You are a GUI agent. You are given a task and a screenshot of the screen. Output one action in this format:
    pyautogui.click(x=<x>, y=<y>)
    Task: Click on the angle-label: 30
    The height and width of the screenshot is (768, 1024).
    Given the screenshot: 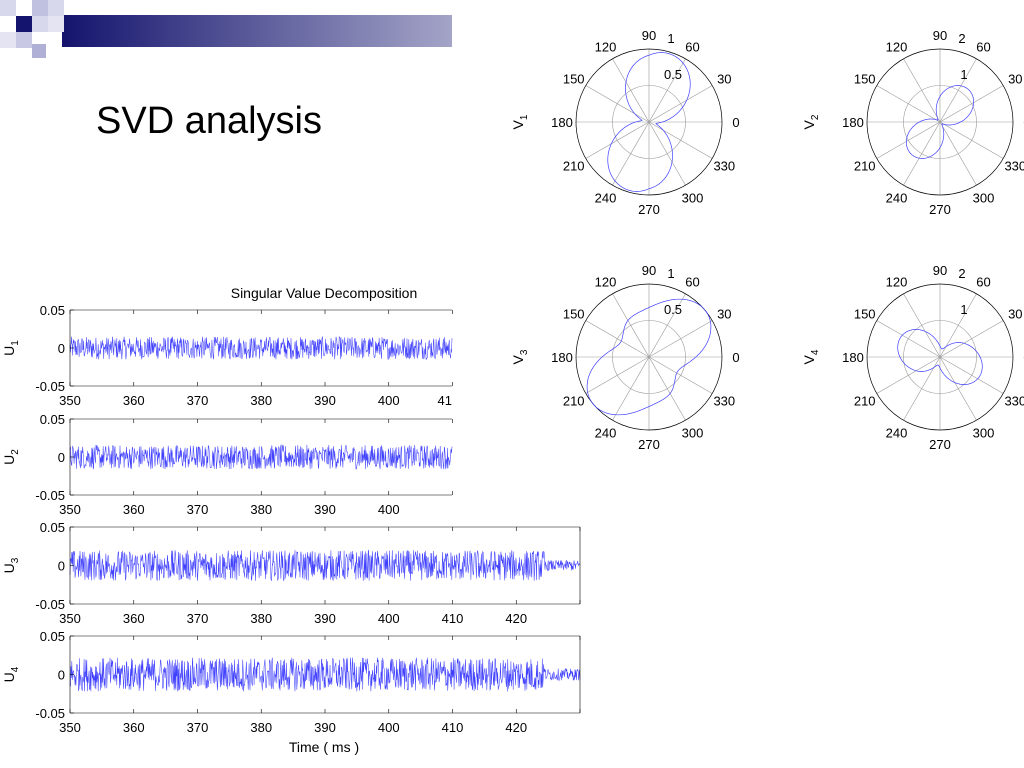 What is the action you would take?
    pyautogui.click(x=1015, y=314)
    